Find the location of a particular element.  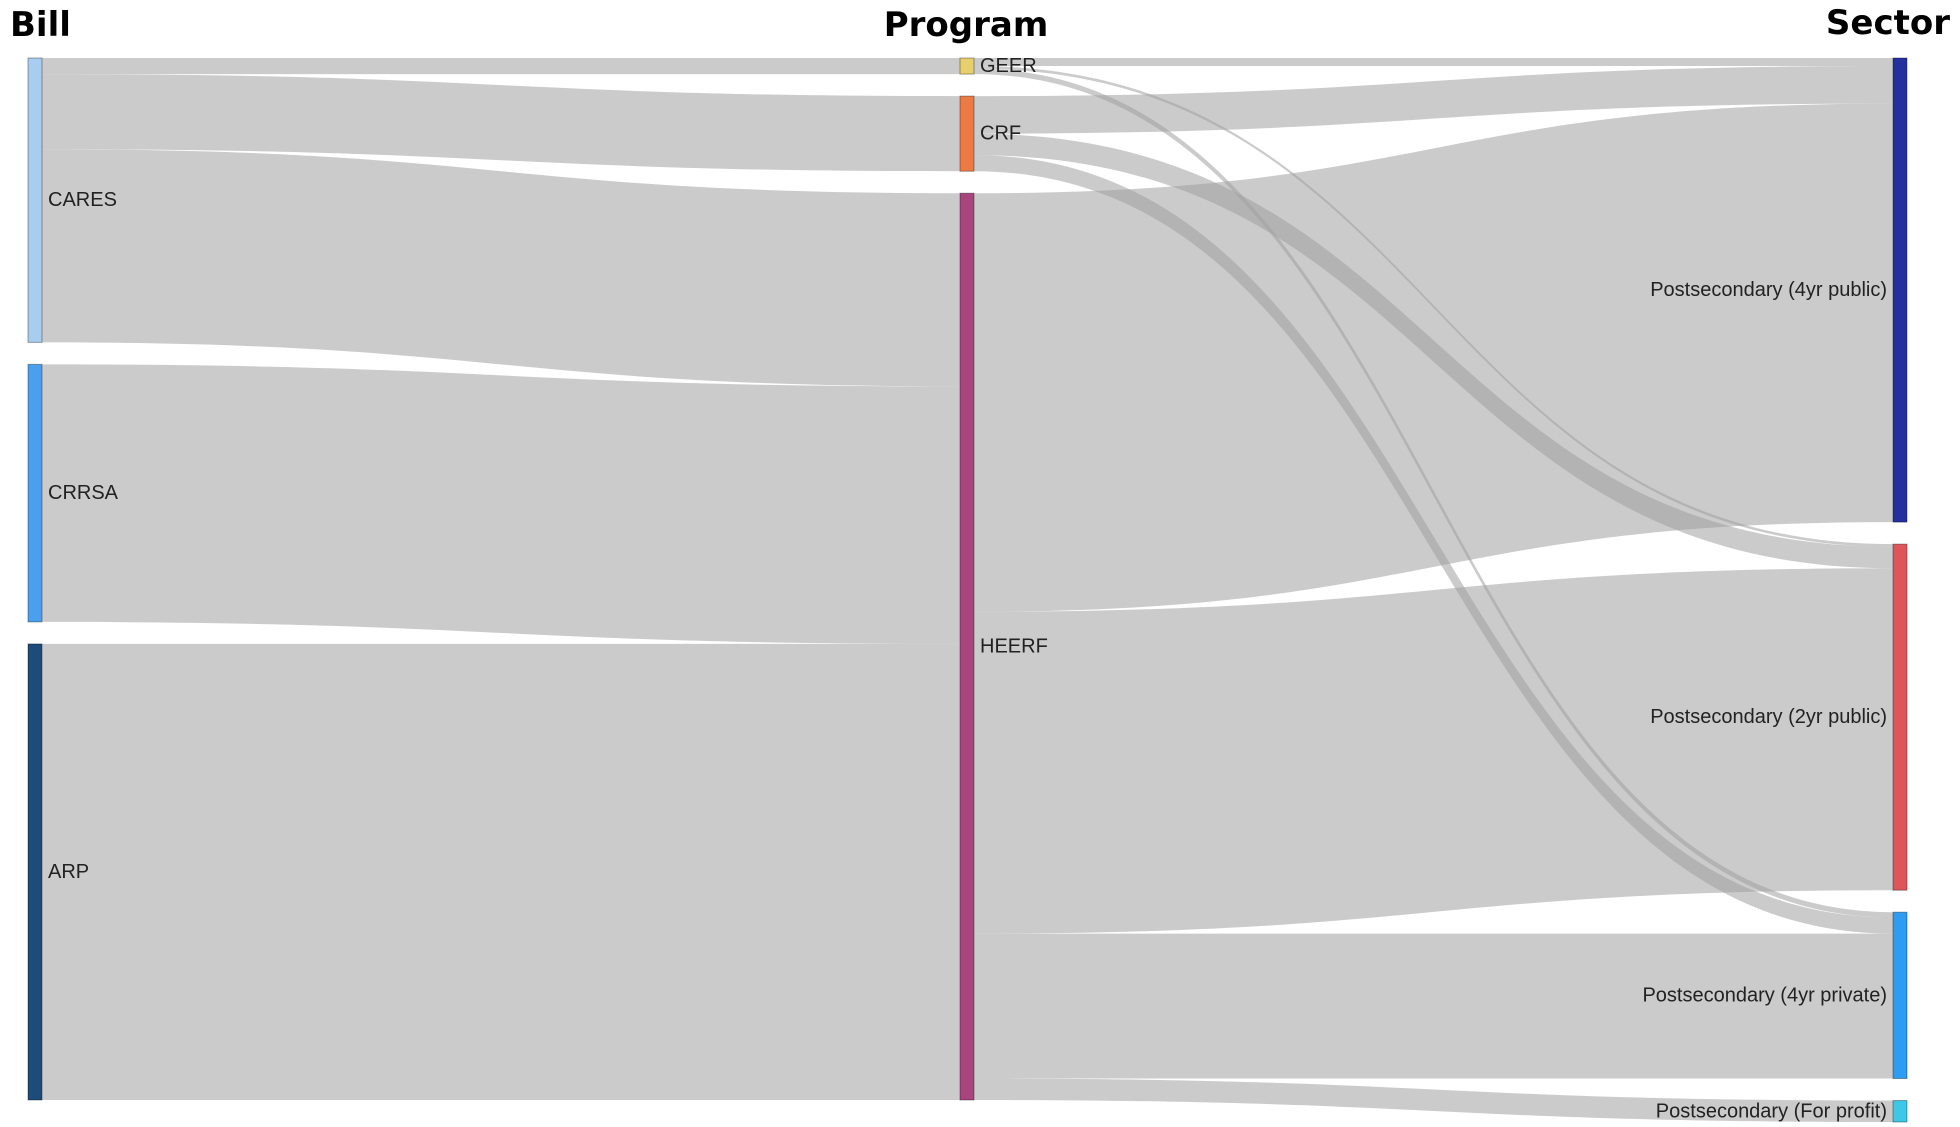

node-label-arp: ARP is located at coordinates (68, 872).